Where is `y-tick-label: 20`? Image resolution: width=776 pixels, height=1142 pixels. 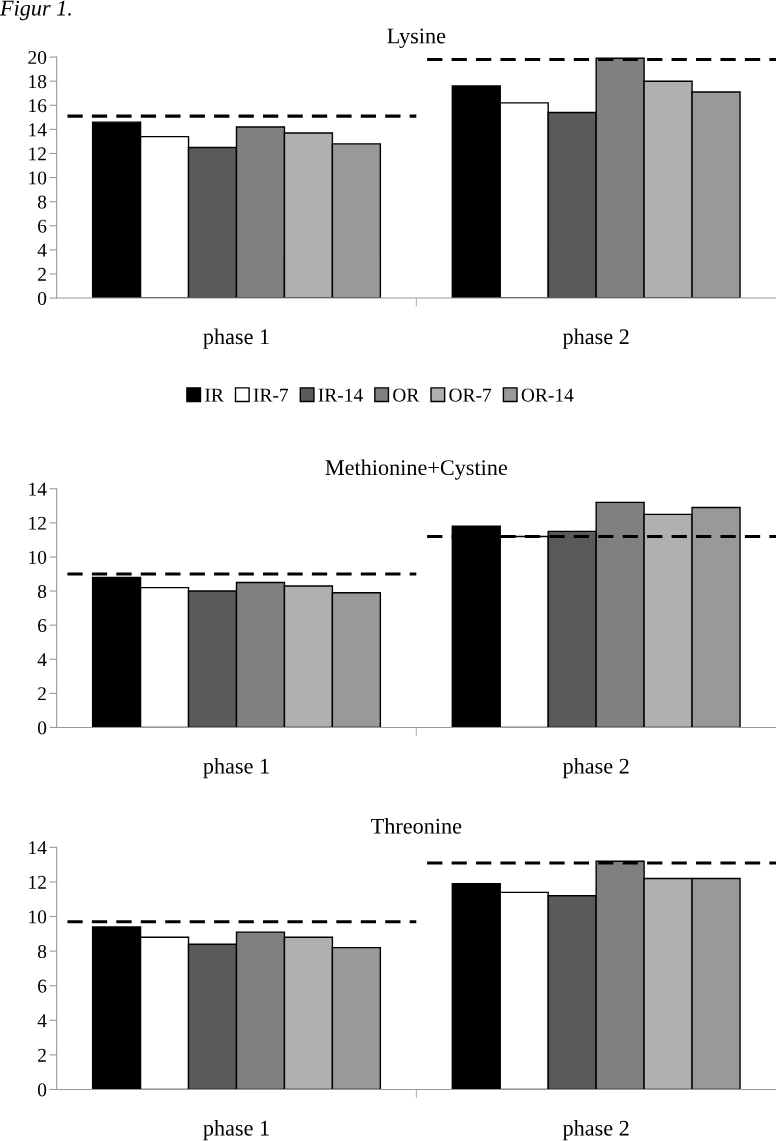 y-tick-label: 20 is located at coordinates (37, 57).